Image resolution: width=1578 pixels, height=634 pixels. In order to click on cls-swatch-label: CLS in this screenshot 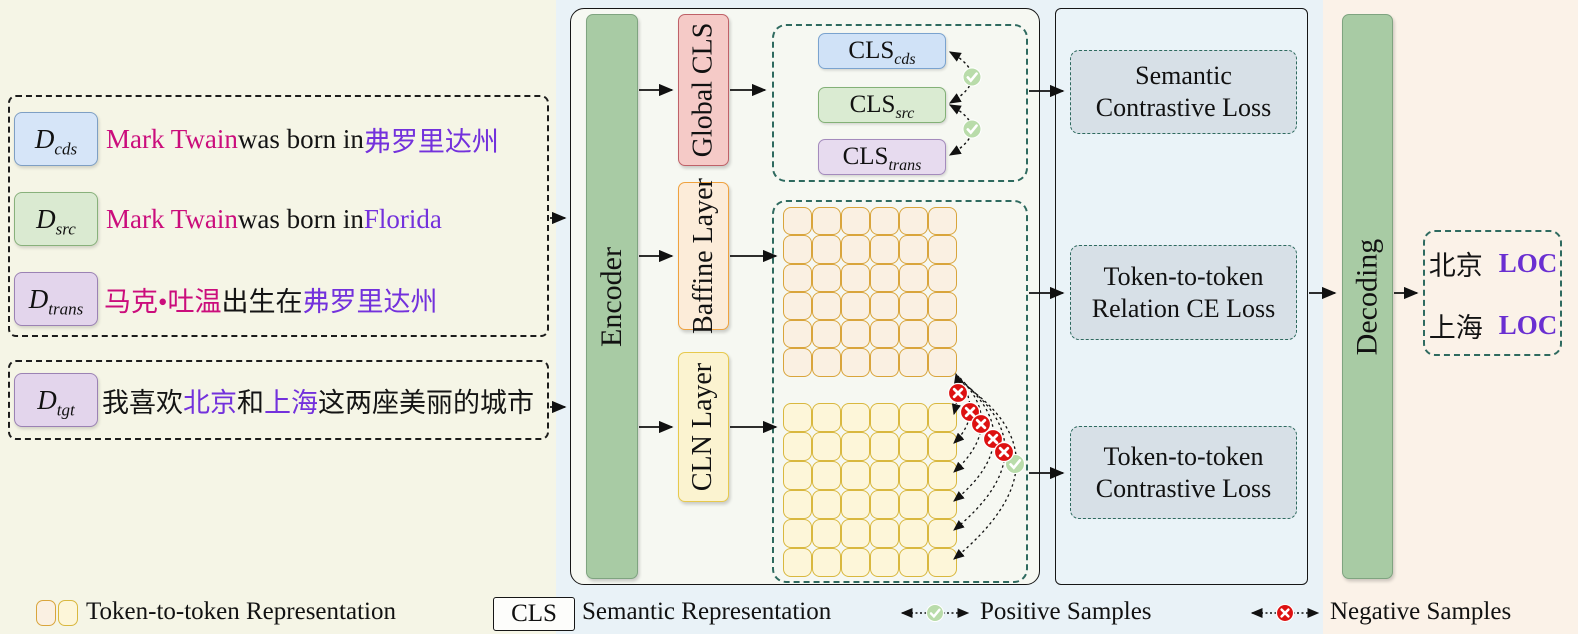, I will do `click(534, 613)`.